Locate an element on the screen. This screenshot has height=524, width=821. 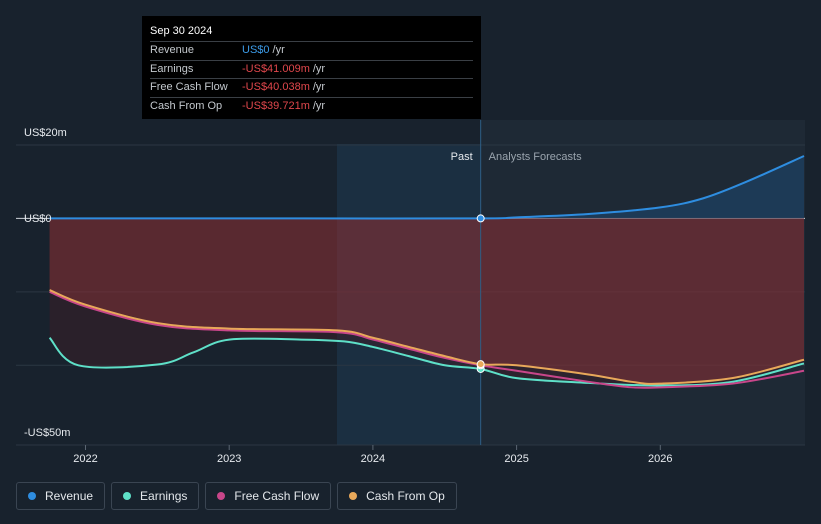
legend-label: Cash From Op is located at coordinates (405, 496).